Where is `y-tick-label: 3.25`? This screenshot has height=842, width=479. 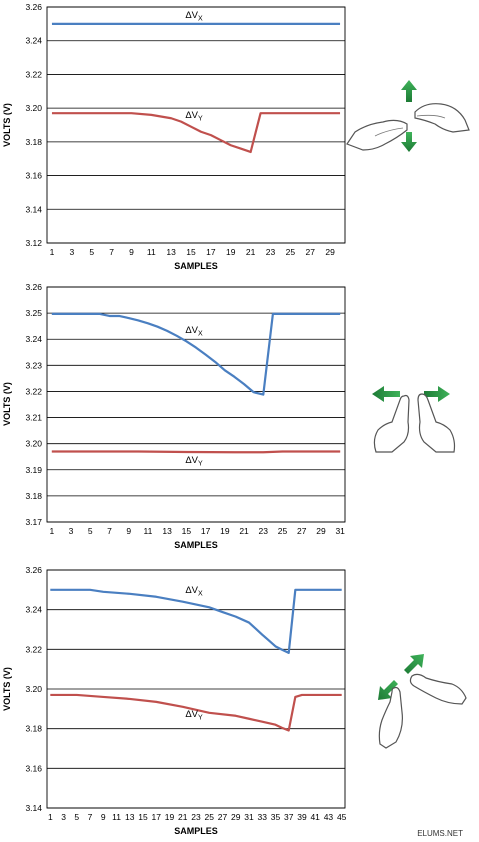
y-tick-label: 3.25 is located at coordinates (33, 313).